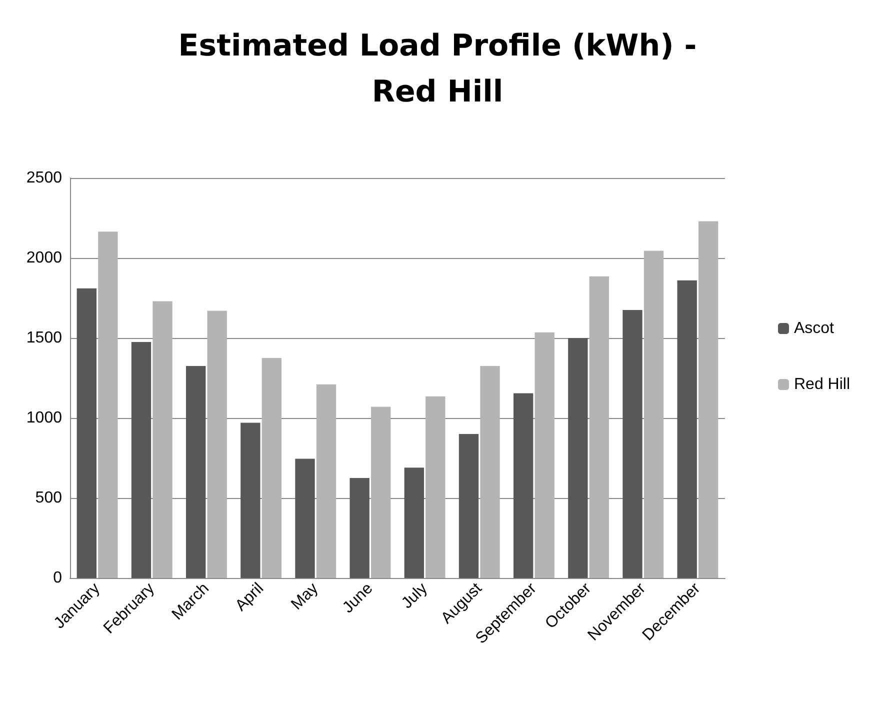 The height and width of the screenshot is (713, 875). What do you see at coordinates (44, 338) in the screenshot?
I see `y-tick-label: 1500` at bounding box center [44, 338].